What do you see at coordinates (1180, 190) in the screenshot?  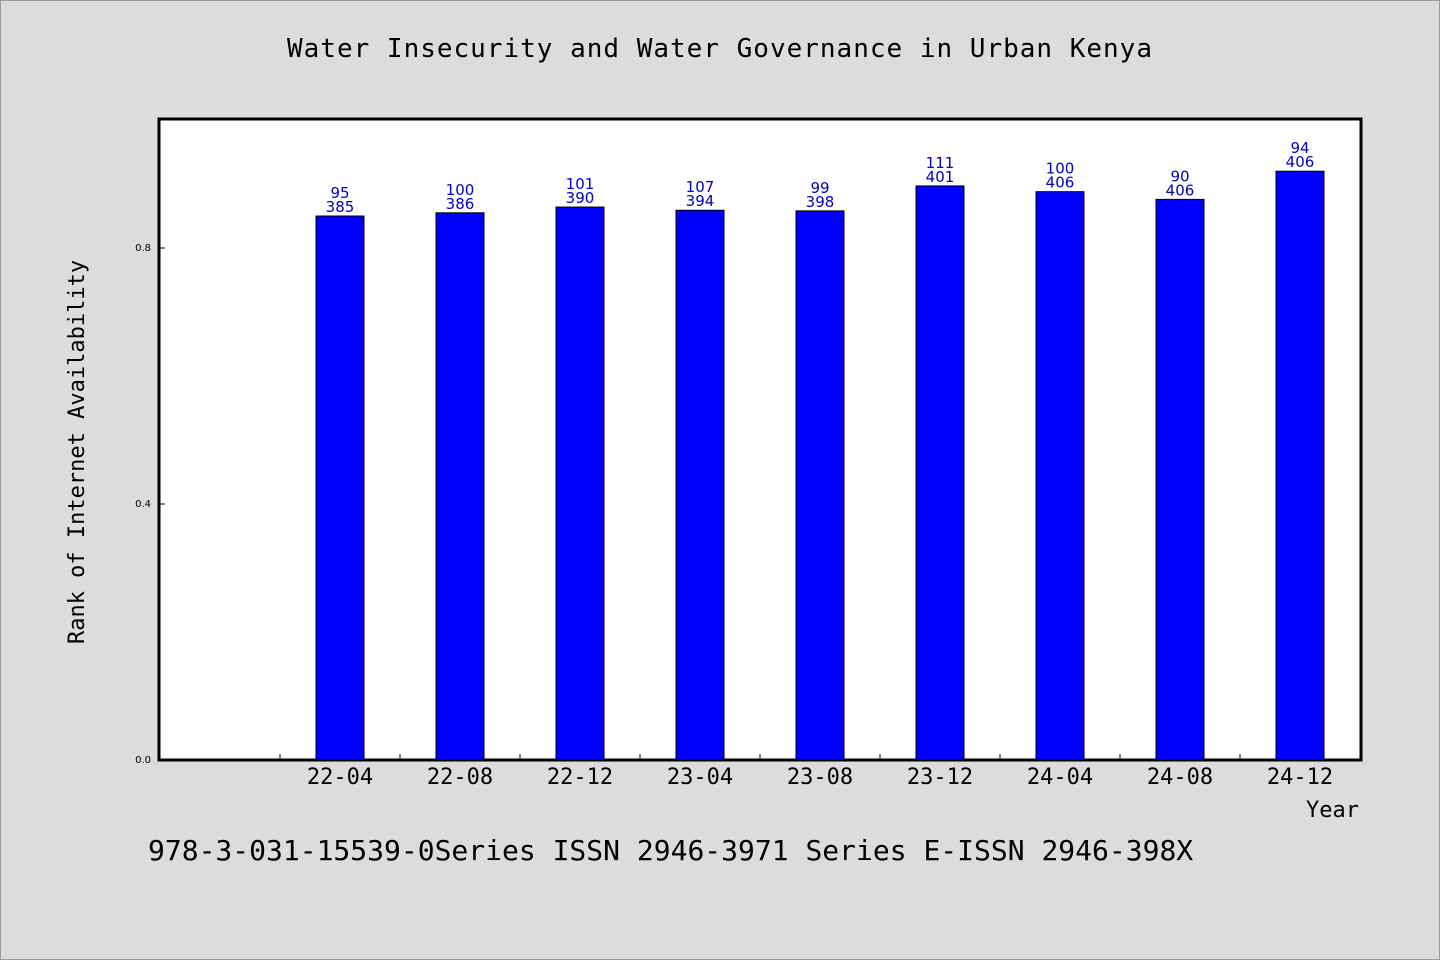 I see `bar-label-bottom-24-08: 406` at bounding box center [1180, 190].